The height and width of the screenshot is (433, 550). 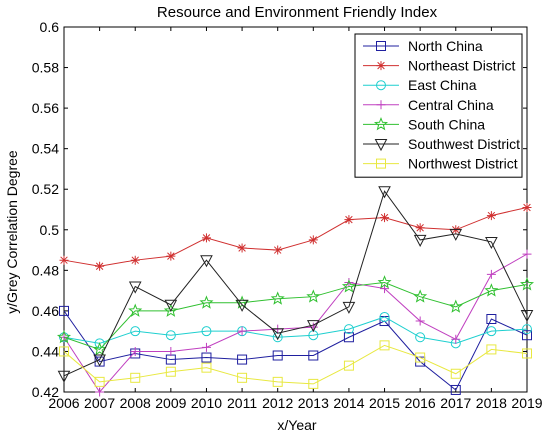 I want to click on x-tick-label: 2013, so click(x=313, y=403).